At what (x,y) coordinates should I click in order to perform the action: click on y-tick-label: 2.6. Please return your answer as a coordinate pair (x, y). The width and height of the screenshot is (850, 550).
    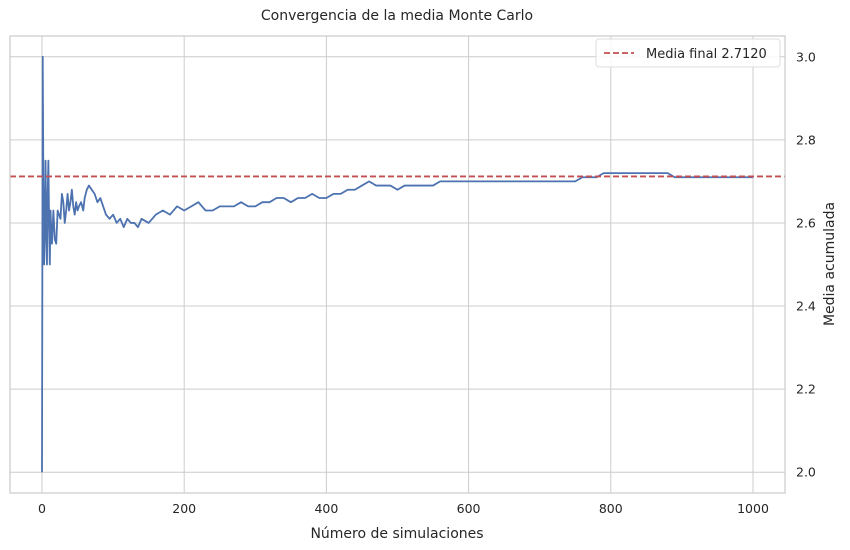
    Looking at the image, I should click on (806, 222).